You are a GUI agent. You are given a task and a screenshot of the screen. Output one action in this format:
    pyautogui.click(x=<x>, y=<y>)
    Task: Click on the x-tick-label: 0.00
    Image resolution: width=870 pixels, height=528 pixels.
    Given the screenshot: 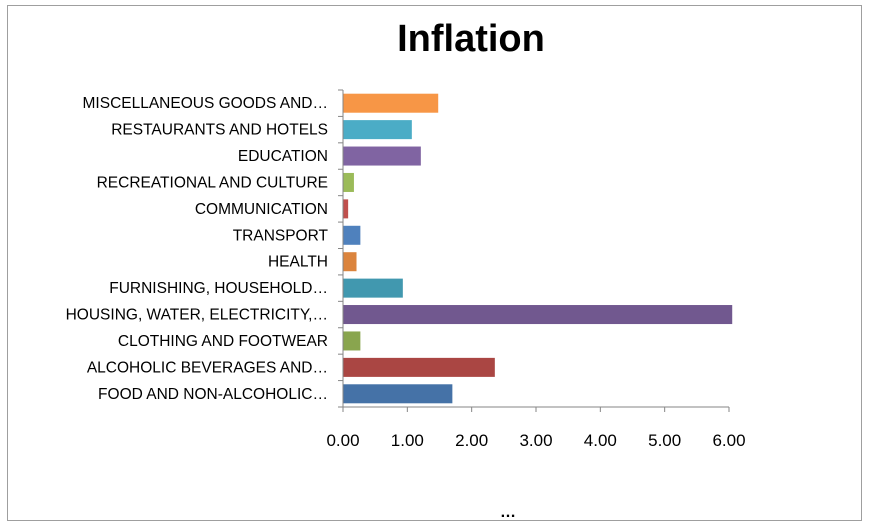 What is the action you would take?
    pyautogui.click(x=342, y=440)
    